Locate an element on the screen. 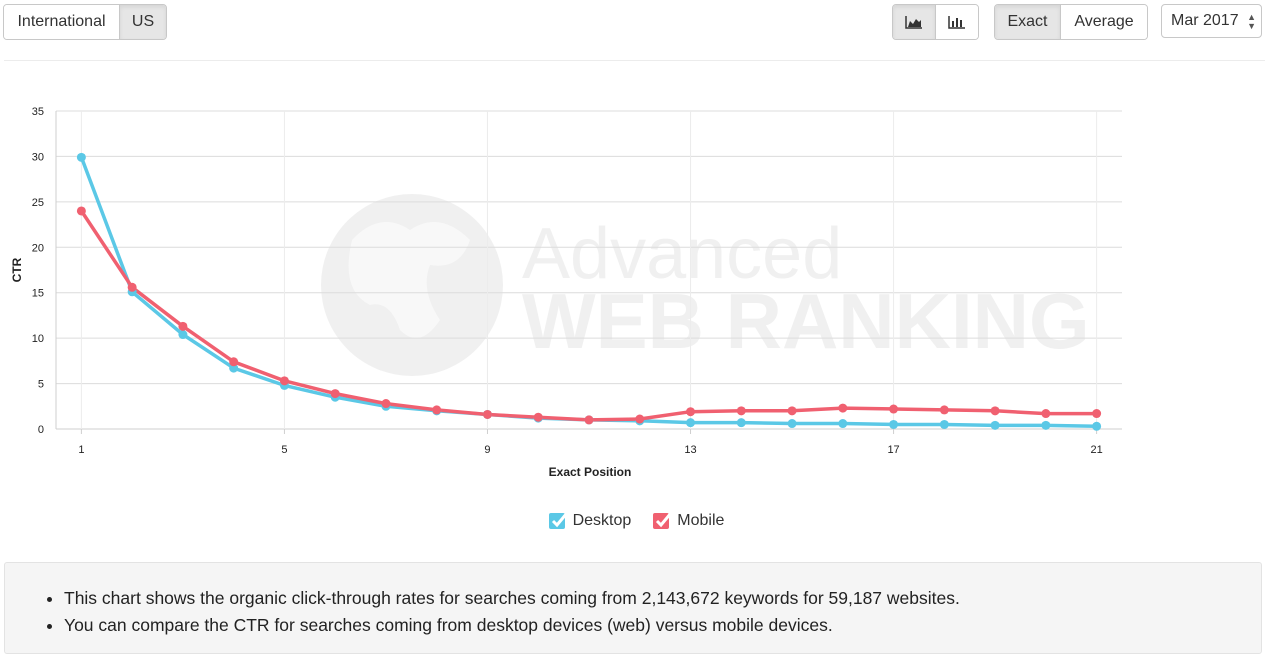 This screenshot has width=1273, height=660. y-tick-label: 0 is located at coordinates (41, 430).